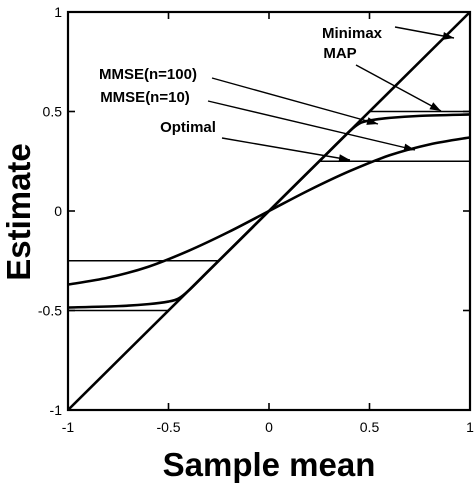 The image size is (474, 486). Describe the element at coordinates (53, 112) in the screenshot. I see `y-tick-label: 0.5` at that location.